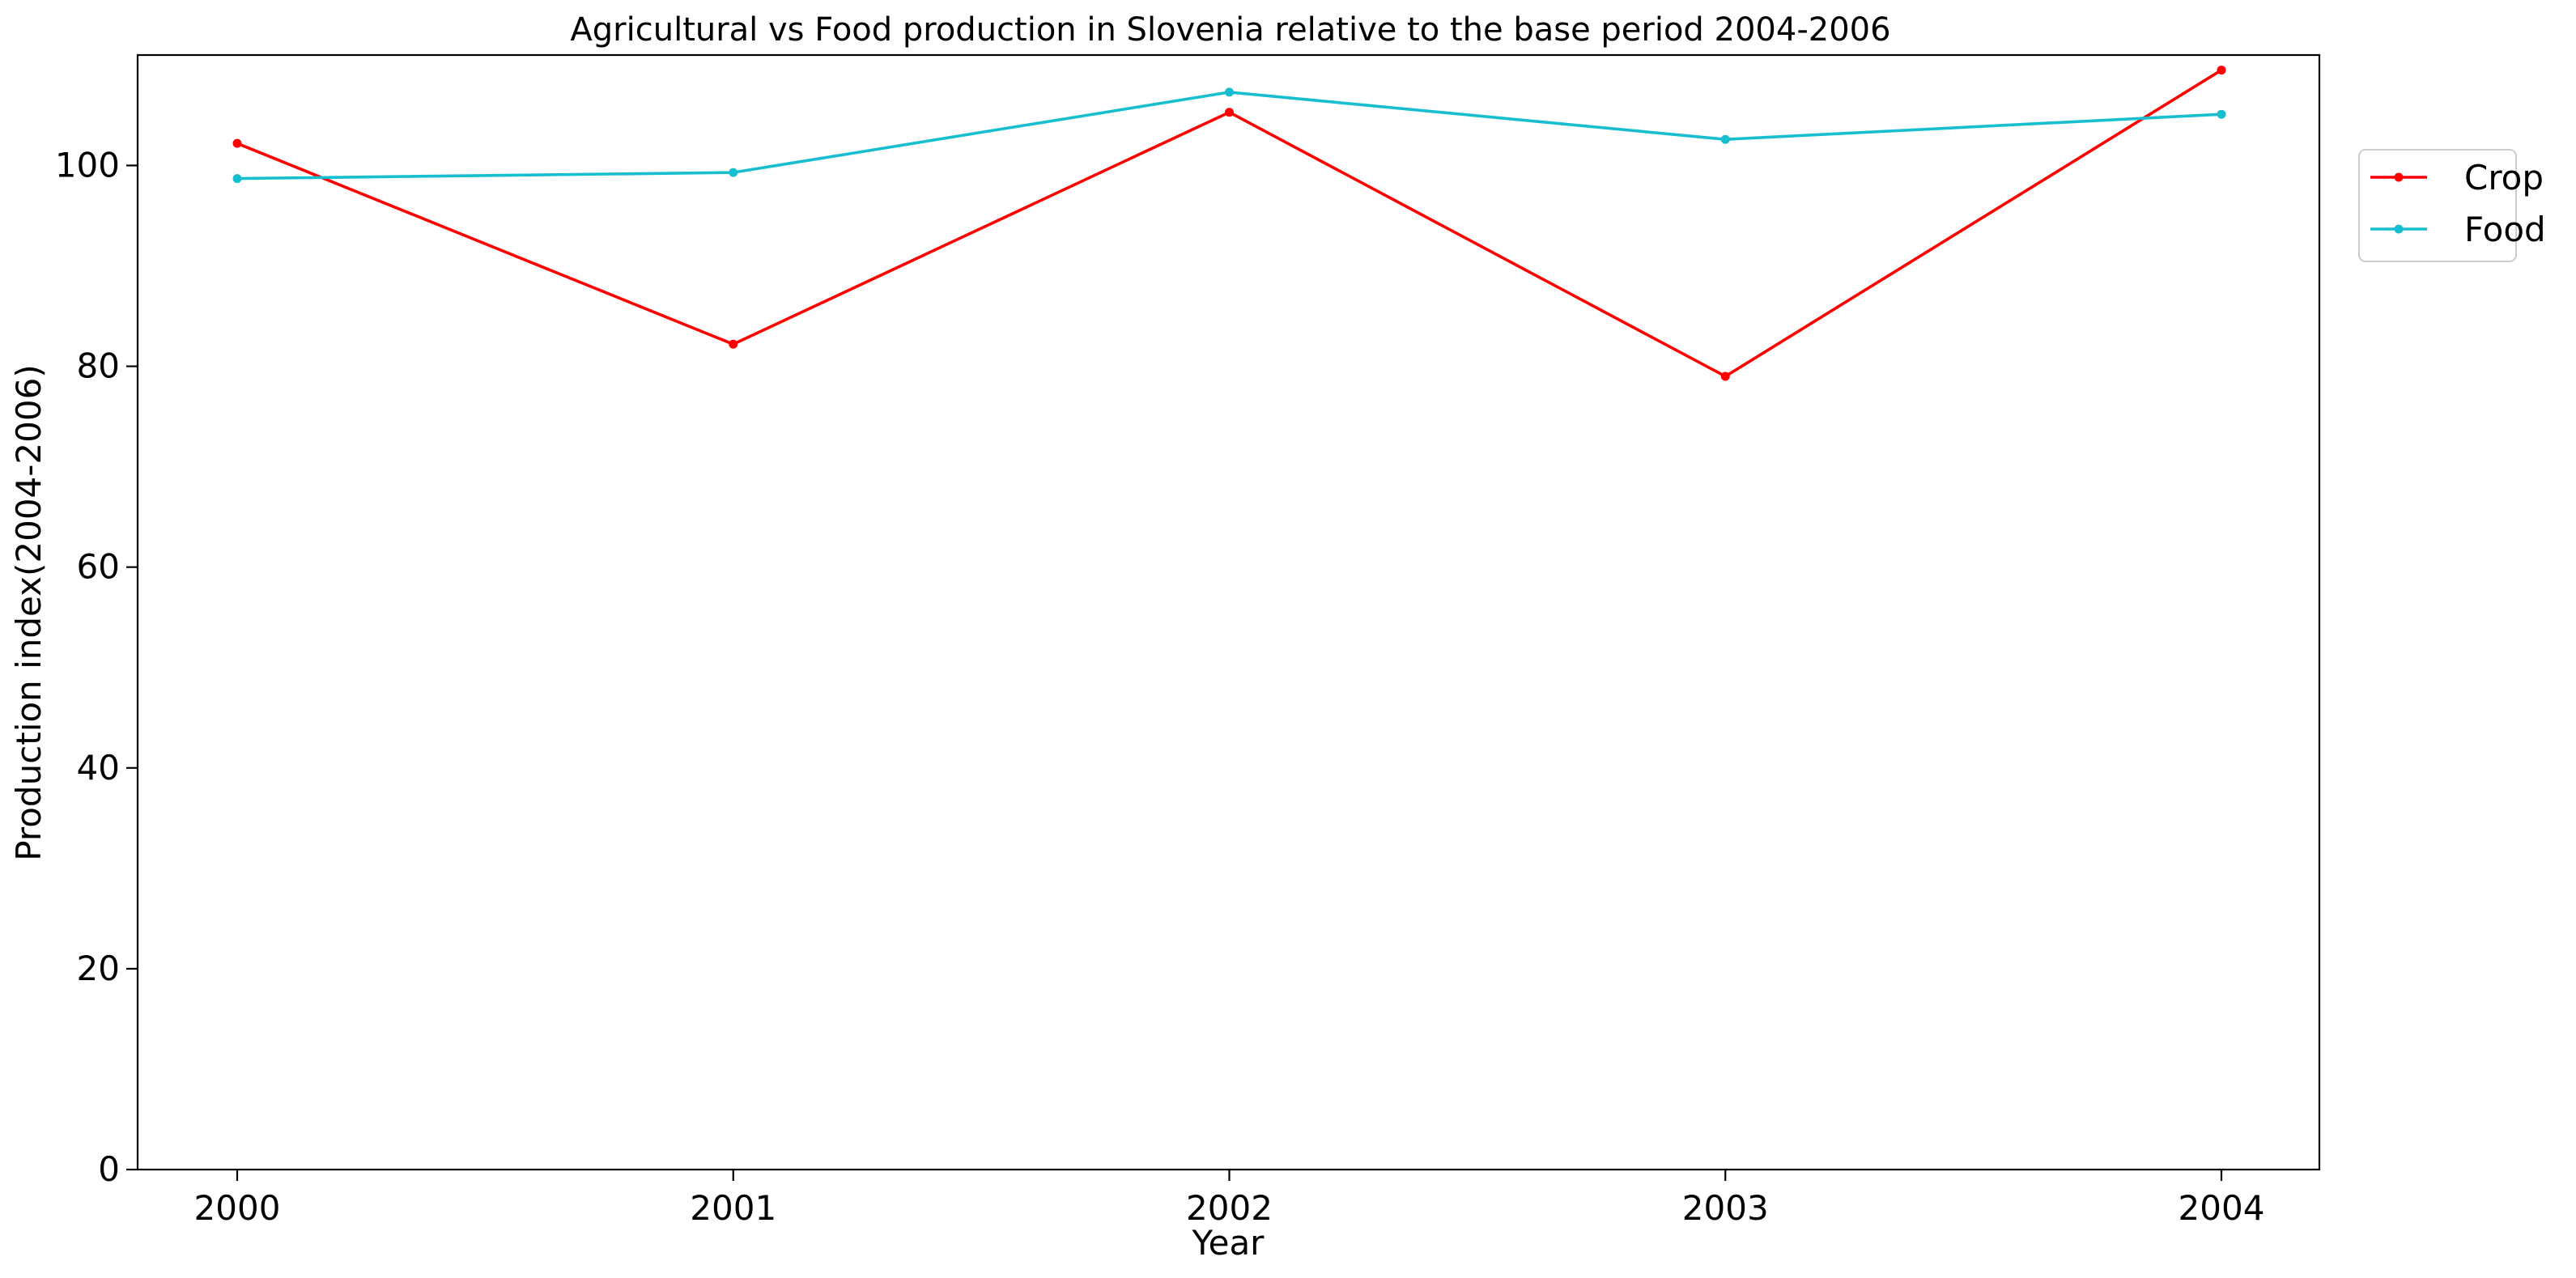 The width and height of the screenshot is (2576, 1278). What do you see at coordinates (99, 366) in the screenshot?
I see `y-tick-label: 80` at bounding box center [99, 366].